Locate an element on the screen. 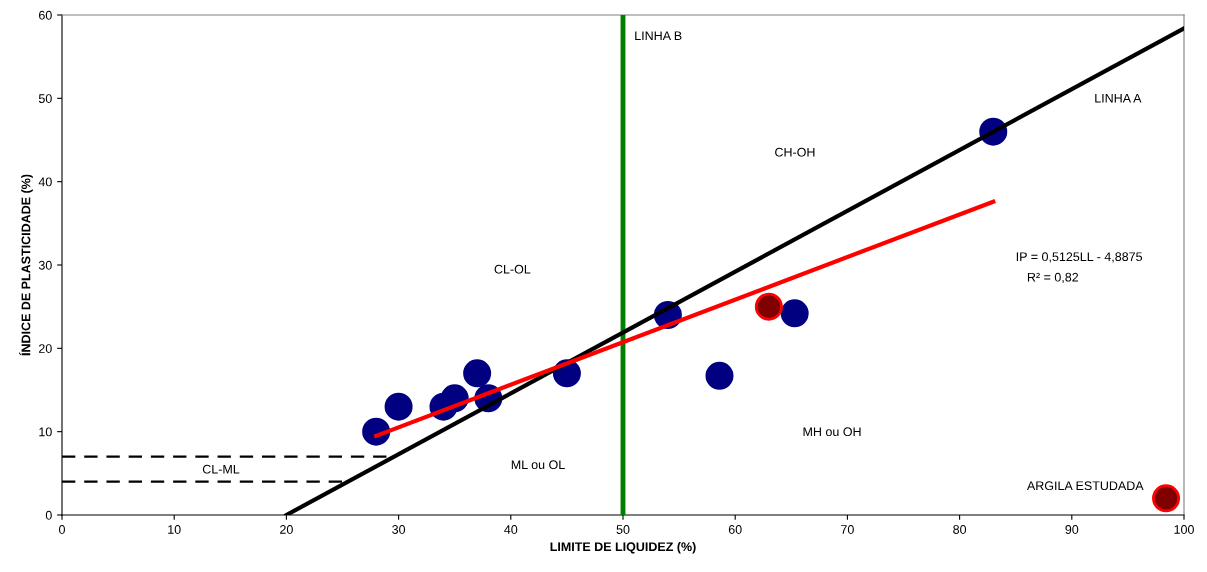 The height and width of the screenshot is (572, 1207). annotation: CL-ML is located at coordinates (221, 469).